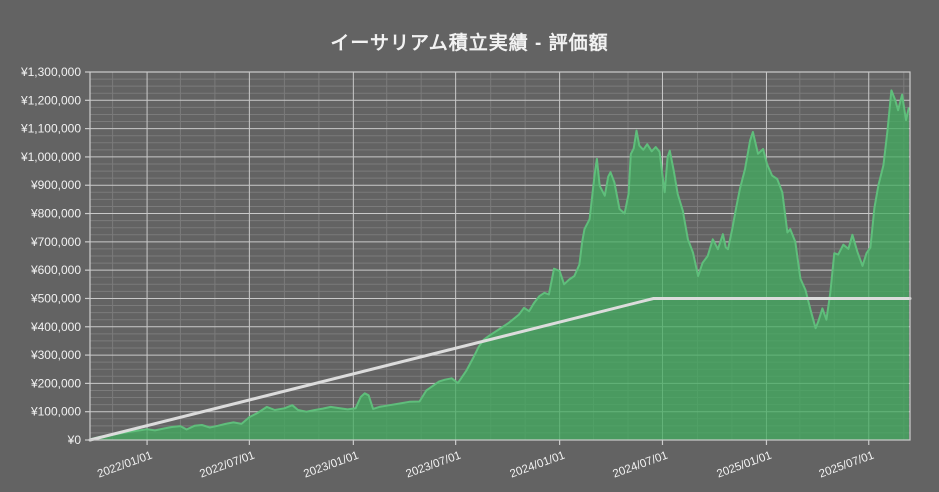 This screenshot has height=492, width=939. I want to click on y-tick-label: ¥600,000, so click(55, 270).